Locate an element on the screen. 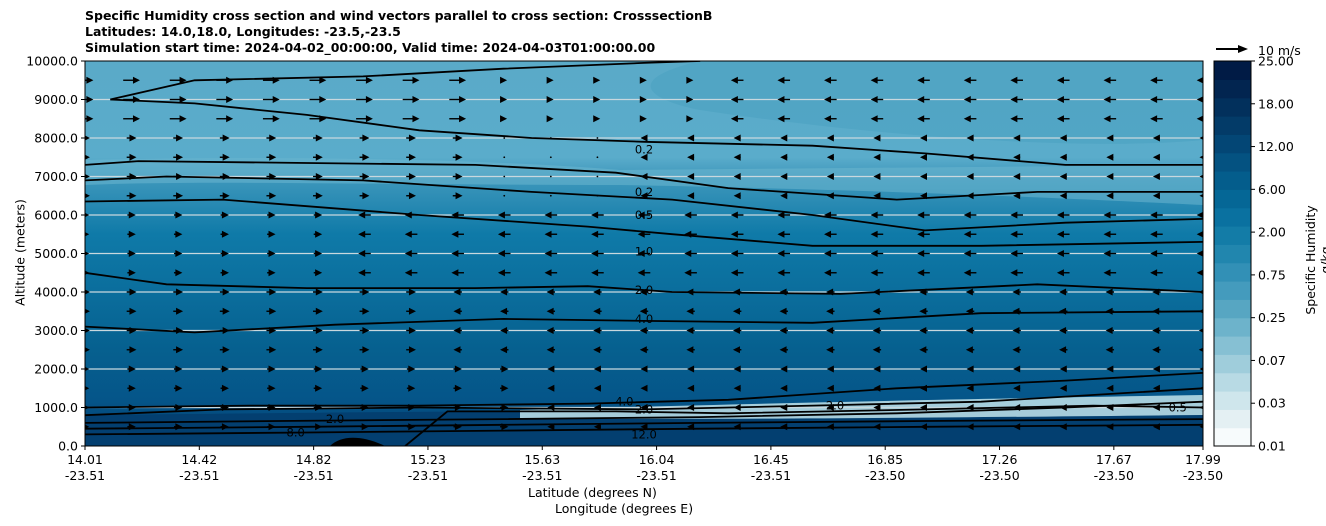 This screenshot has height=526, width=1326. contour-label: 2.0 is located at coordinates (644, 290).